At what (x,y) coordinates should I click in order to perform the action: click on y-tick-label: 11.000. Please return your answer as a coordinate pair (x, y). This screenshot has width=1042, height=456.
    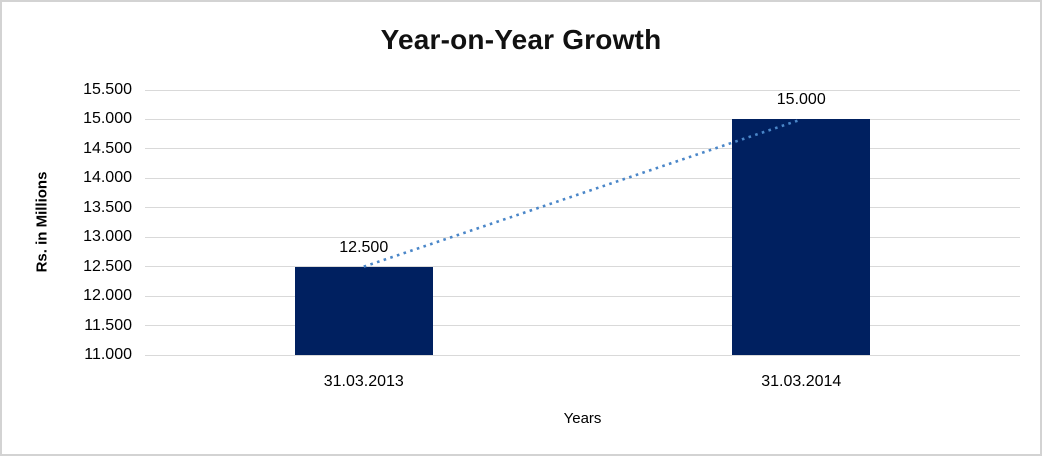
    Looking at the image, I should click on (108, 354).